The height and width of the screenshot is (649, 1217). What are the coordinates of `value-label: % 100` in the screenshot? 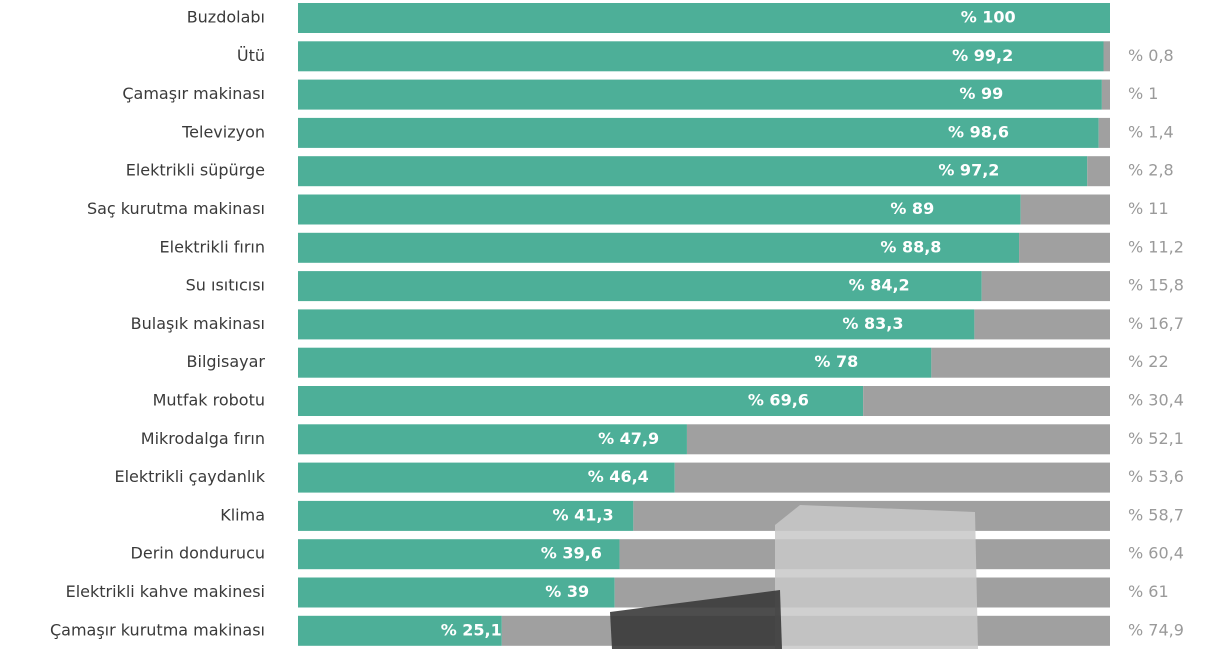 It's located at (988, 17).